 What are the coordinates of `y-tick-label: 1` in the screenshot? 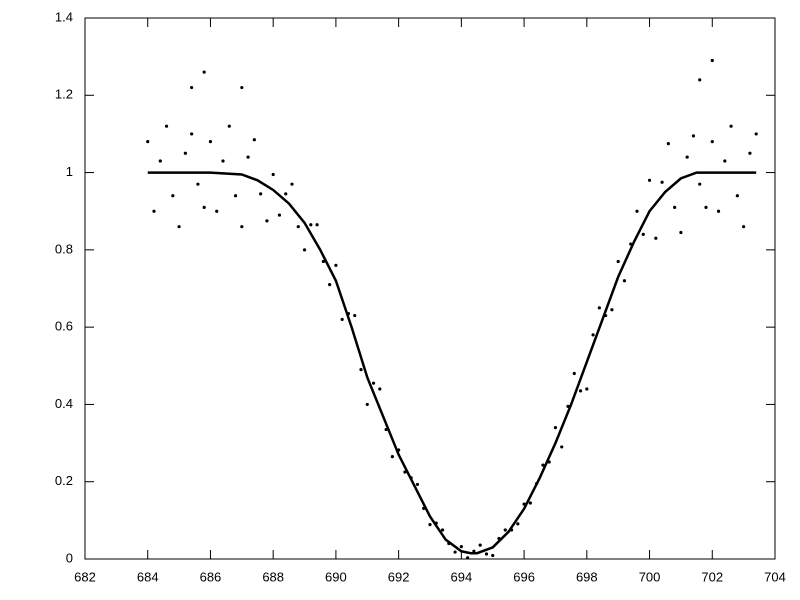 It's located at (69, 171).